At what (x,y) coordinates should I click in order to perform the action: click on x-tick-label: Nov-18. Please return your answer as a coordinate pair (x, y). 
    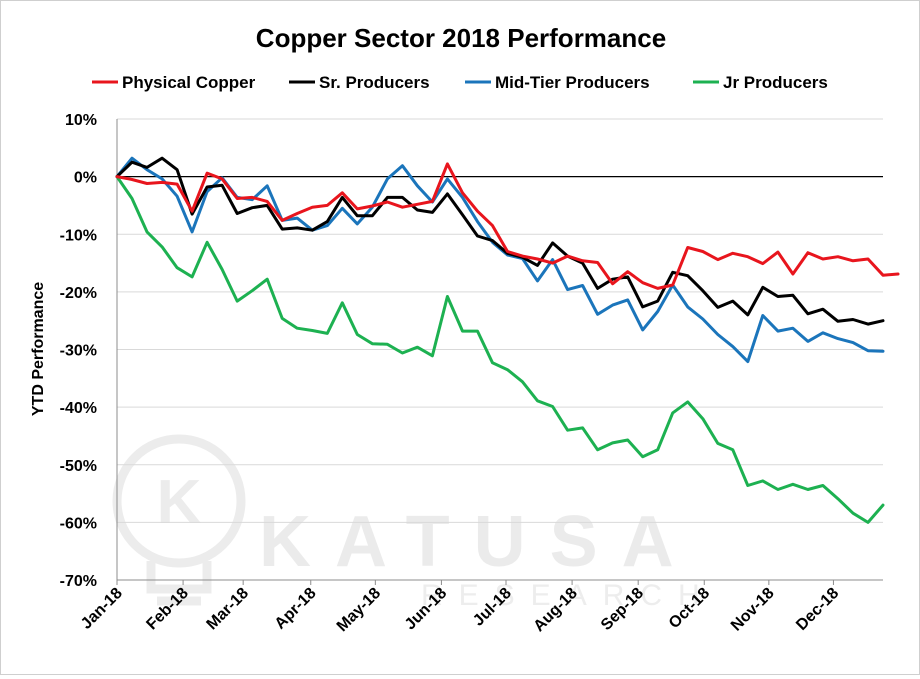
    Looking at the image, I should click on (753, 610).